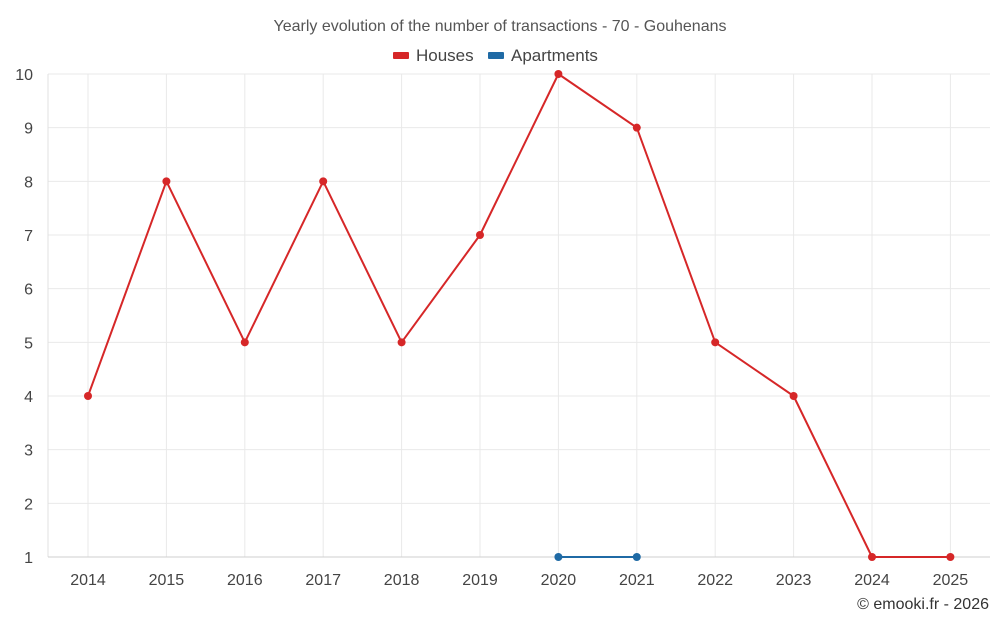 Image resolution: width=1000 pixels, height=625 pixels. What do you see at coordinates (554, 55) in the screenshot?
I see `legend-label-apartments: Apartments` at bounding box center [554, 55].